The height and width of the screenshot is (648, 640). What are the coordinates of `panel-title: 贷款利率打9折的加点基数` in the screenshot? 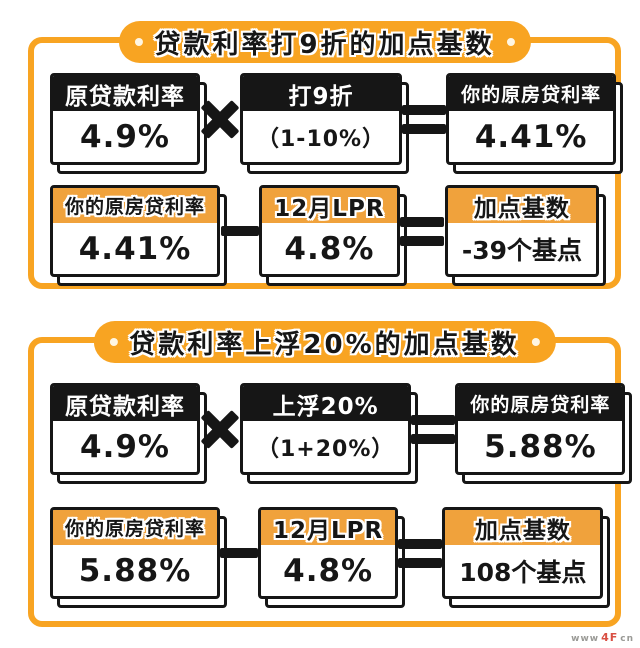 It's located at (324, 44).